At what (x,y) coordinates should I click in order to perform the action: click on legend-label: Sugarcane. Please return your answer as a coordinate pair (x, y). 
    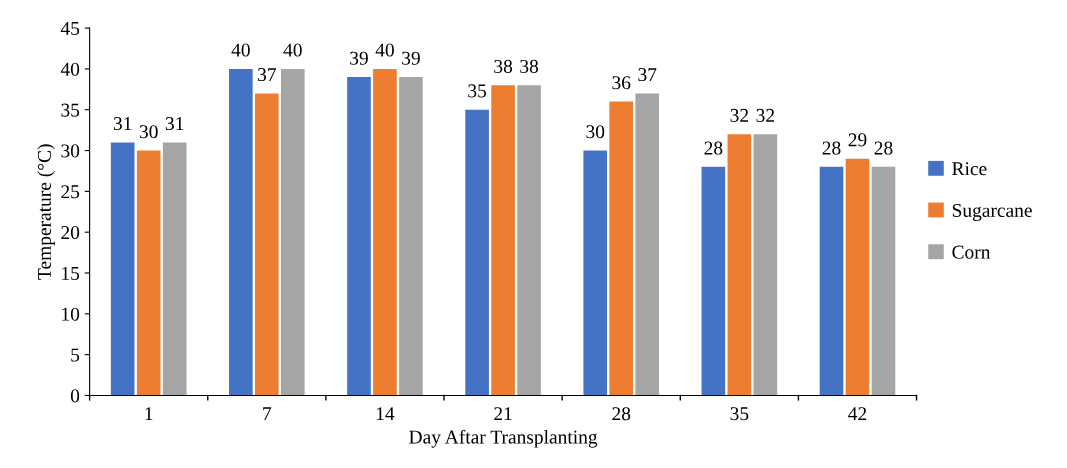
    Looking at the image, I should click on (992, 212).